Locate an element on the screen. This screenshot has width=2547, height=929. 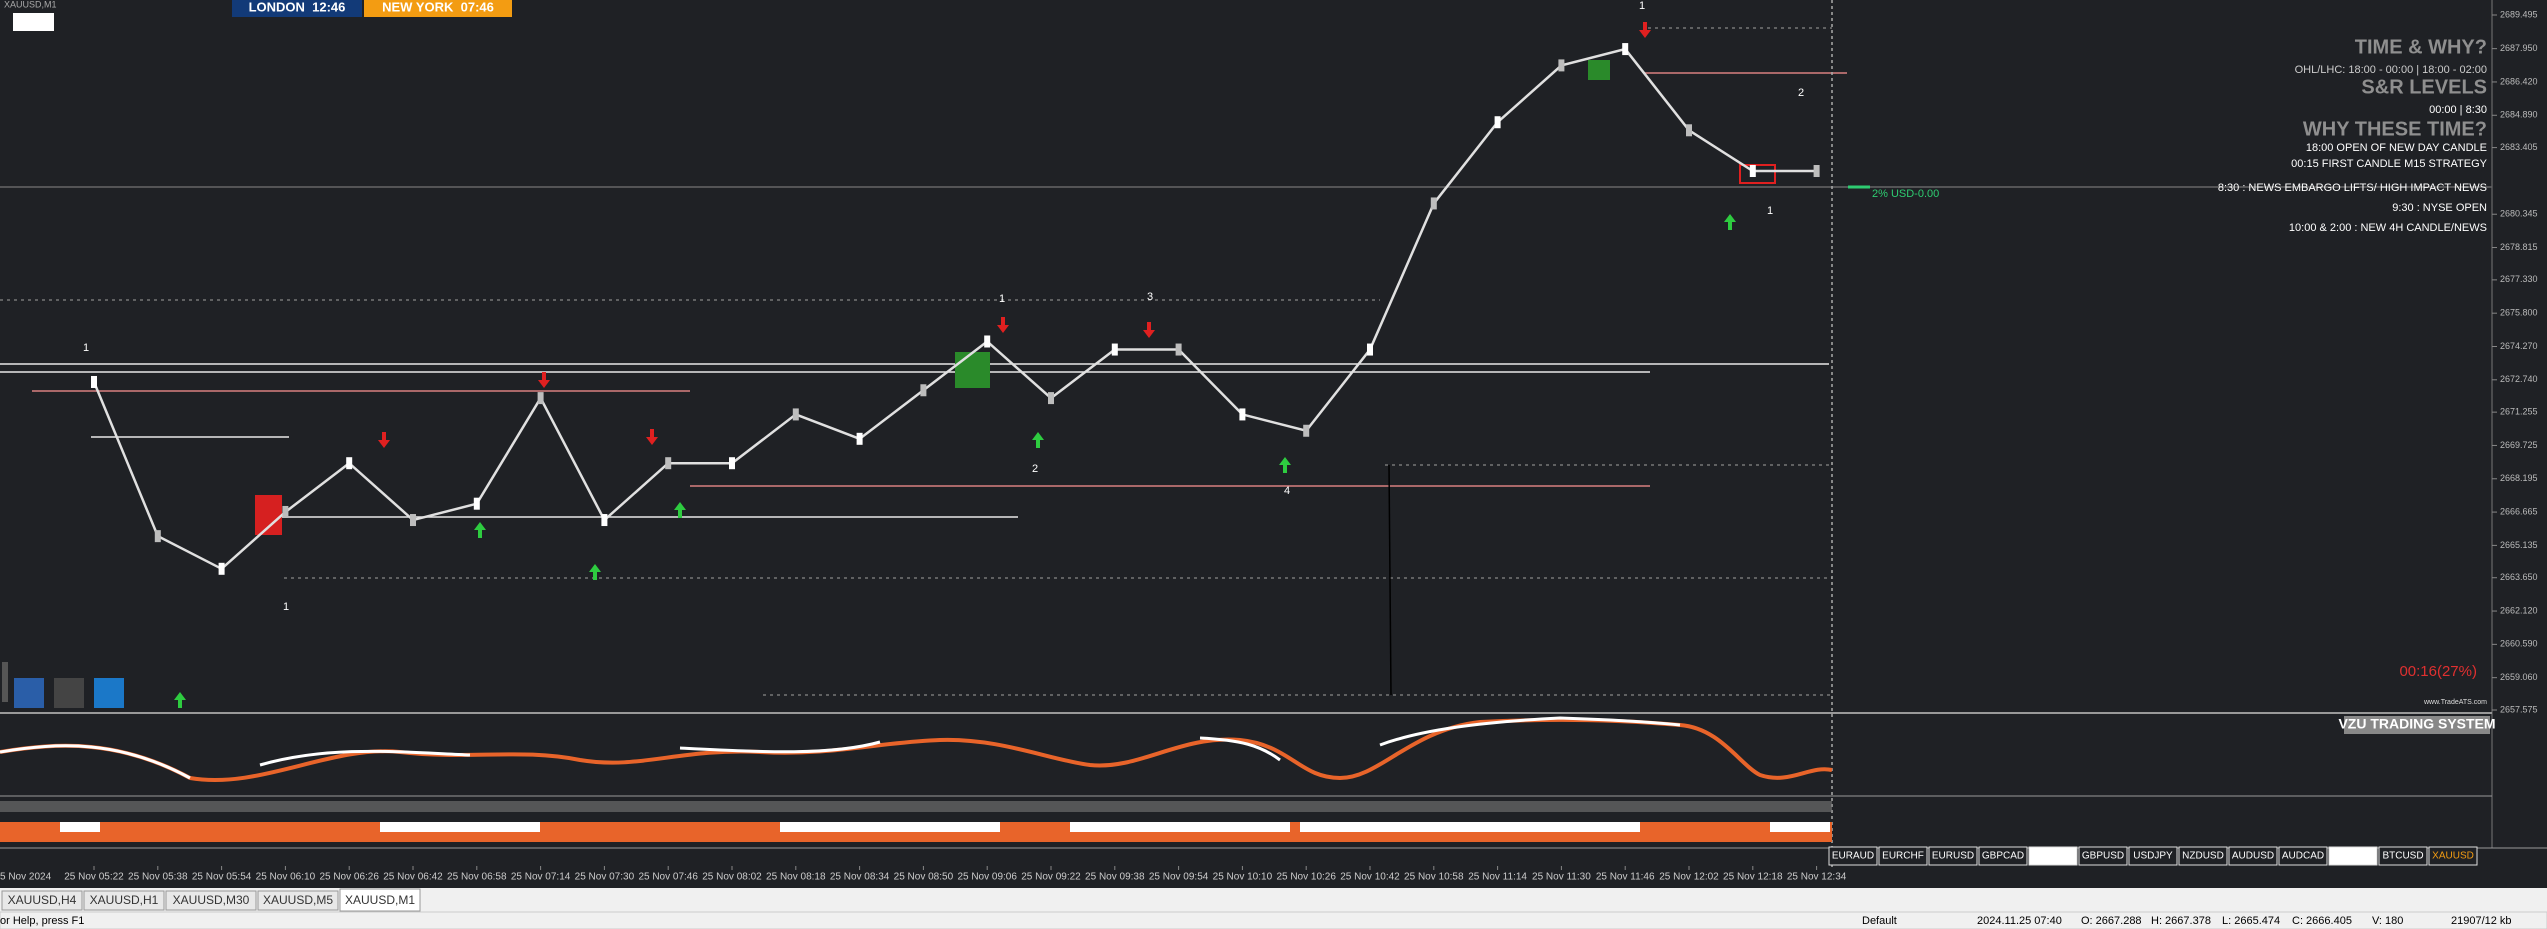
y-tick-label: 2683.405 is located at coordinates (2519, 147).